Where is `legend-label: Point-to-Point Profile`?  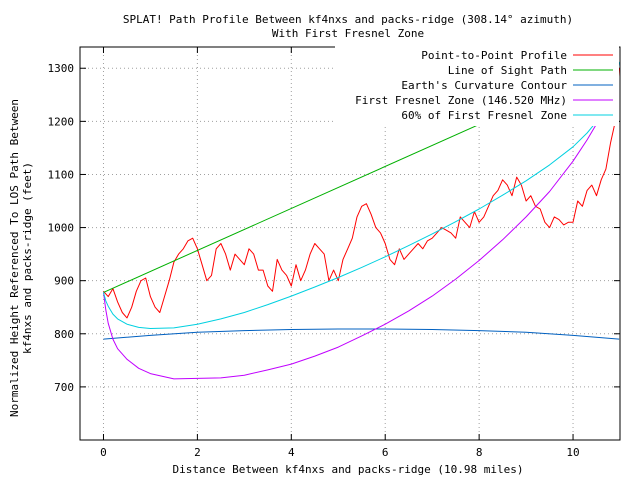 legend-label: Point-to-Point Profile is located at coordinates (494, 55).